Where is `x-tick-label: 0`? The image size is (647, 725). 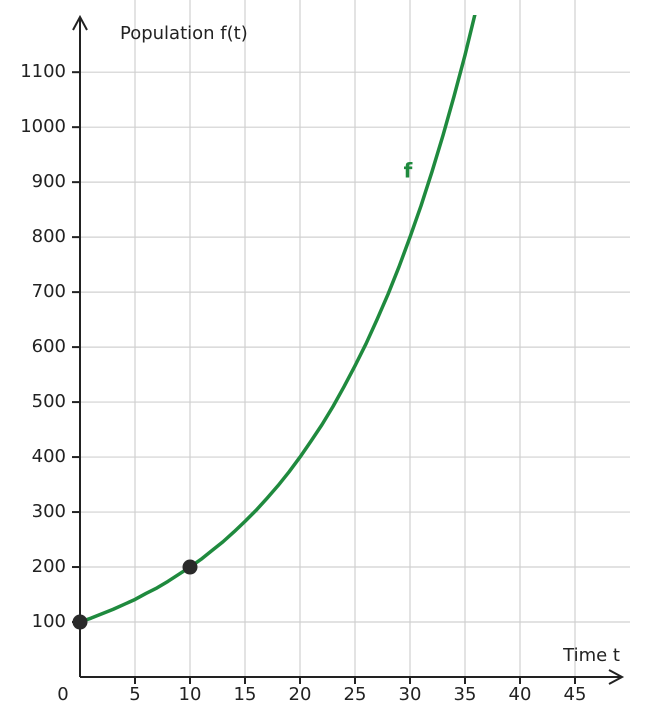
x-tick-label: 0 is located at coordinates (62, 694).